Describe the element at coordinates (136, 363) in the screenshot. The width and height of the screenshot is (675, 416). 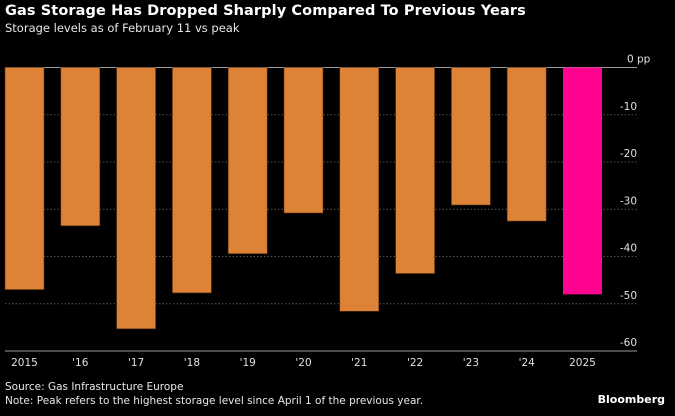
I see `x-tick-label: '17` at that location.